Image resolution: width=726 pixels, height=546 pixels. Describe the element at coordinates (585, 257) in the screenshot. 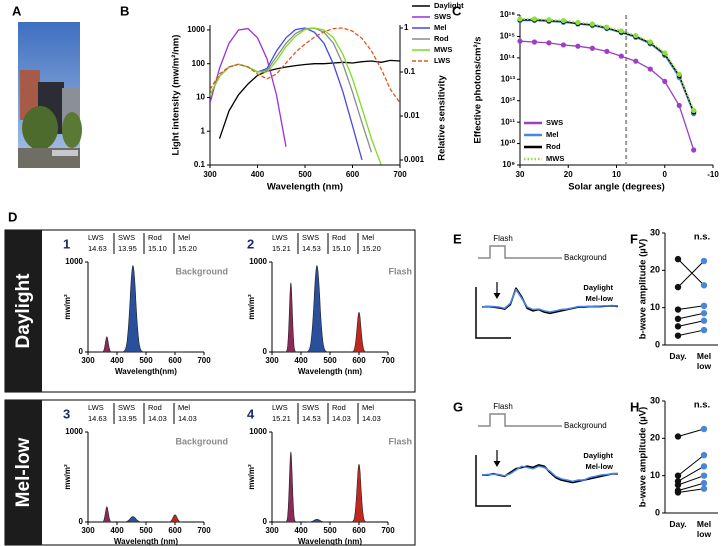

I see `stimulus-label: Background` at that location.